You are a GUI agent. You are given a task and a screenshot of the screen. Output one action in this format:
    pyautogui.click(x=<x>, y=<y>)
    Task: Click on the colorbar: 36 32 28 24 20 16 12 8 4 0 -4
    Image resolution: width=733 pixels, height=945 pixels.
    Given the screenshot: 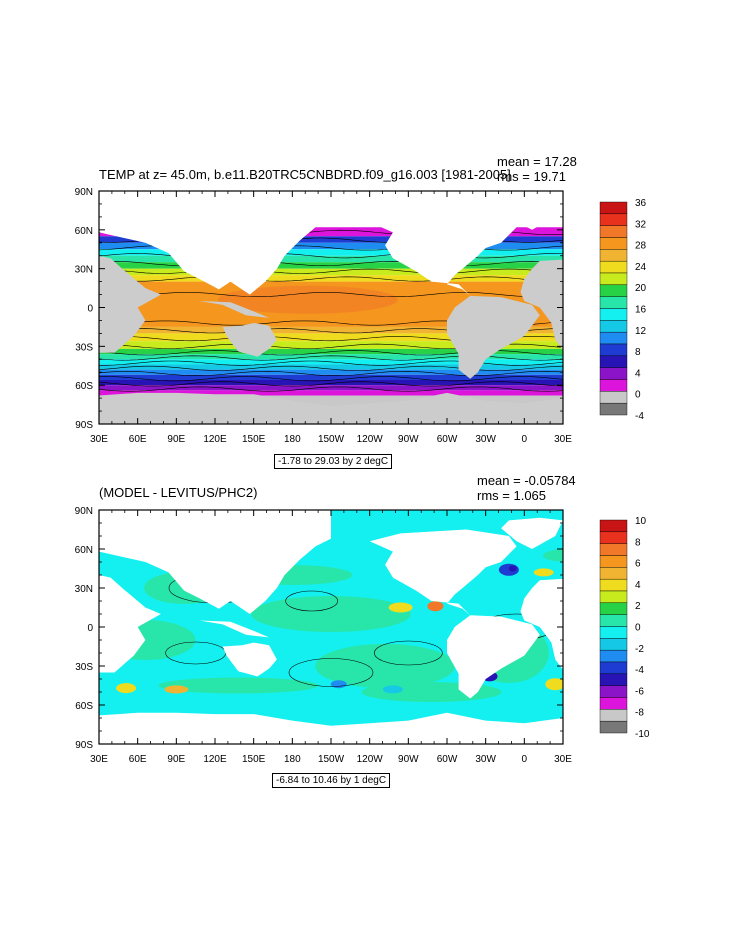 What is the action you would take?
    pyautogui.click(x=623, y=310)
    